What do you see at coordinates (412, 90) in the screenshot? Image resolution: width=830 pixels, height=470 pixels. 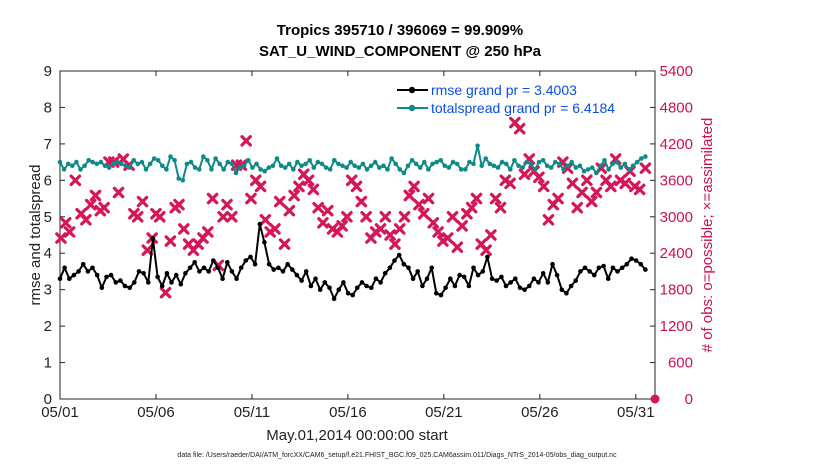 I see `legend-rmse-marker` at bounding box center [412, 90].